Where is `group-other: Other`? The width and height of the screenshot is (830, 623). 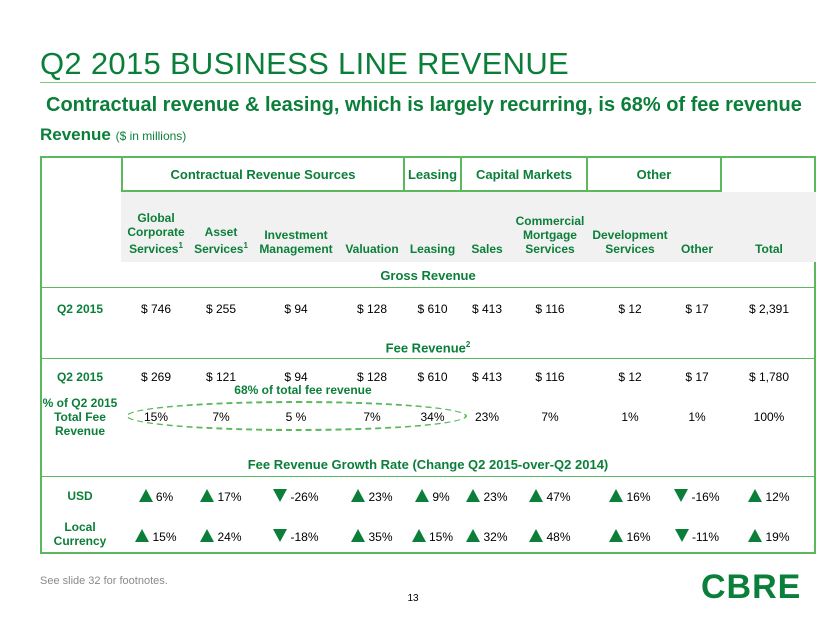 group-other: Other is located at coordinates (654, 174).